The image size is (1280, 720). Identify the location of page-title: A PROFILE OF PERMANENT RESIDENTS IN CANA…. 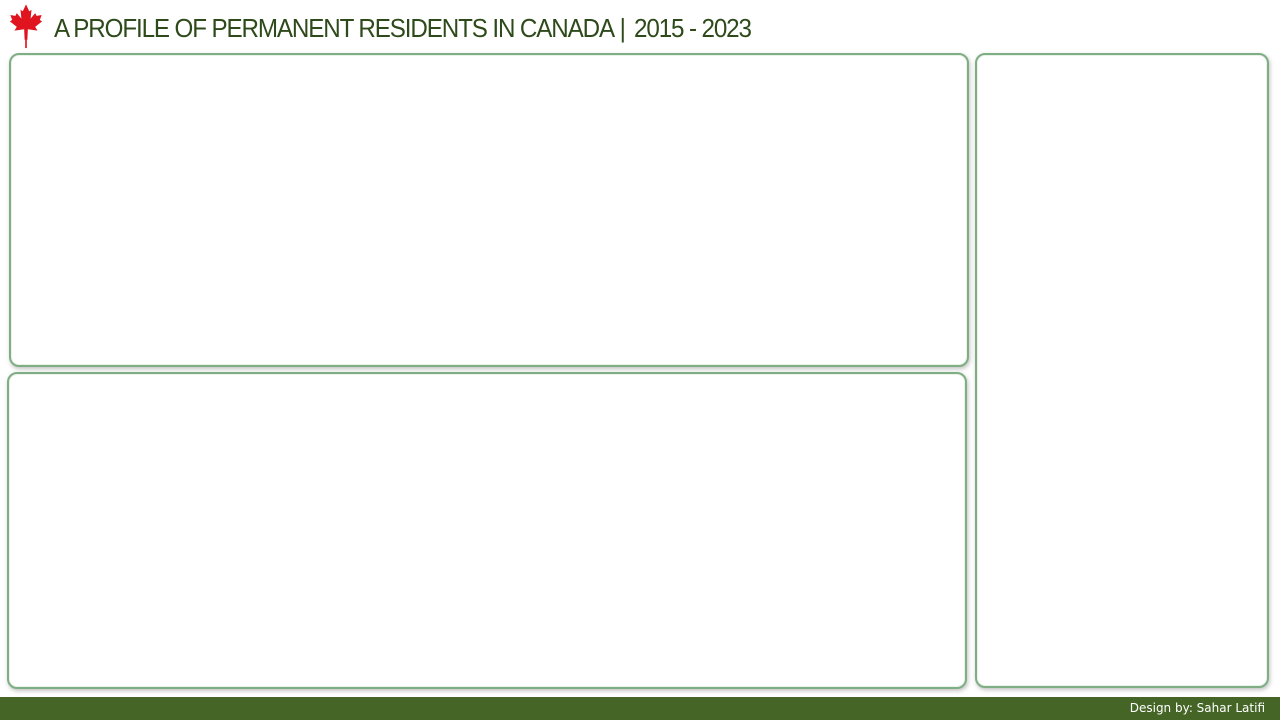
(403, 28).